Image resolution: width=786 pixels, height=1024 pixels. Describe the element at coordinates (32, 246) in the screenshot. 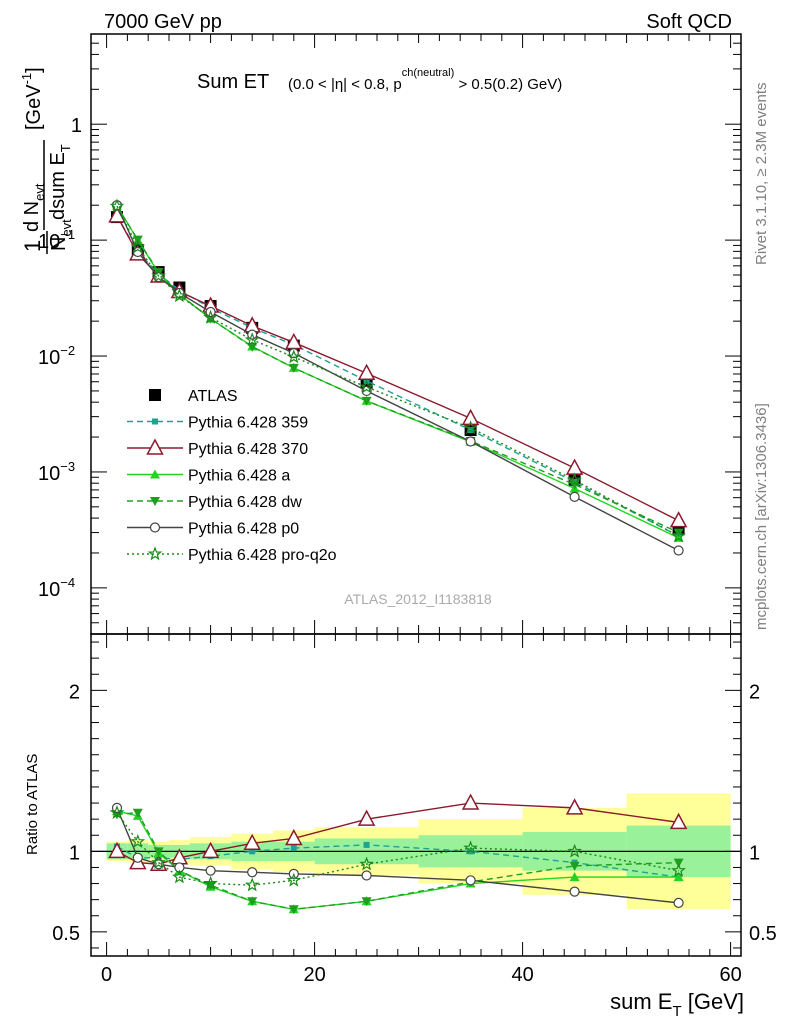

I see `svg-text: 1` at that location.